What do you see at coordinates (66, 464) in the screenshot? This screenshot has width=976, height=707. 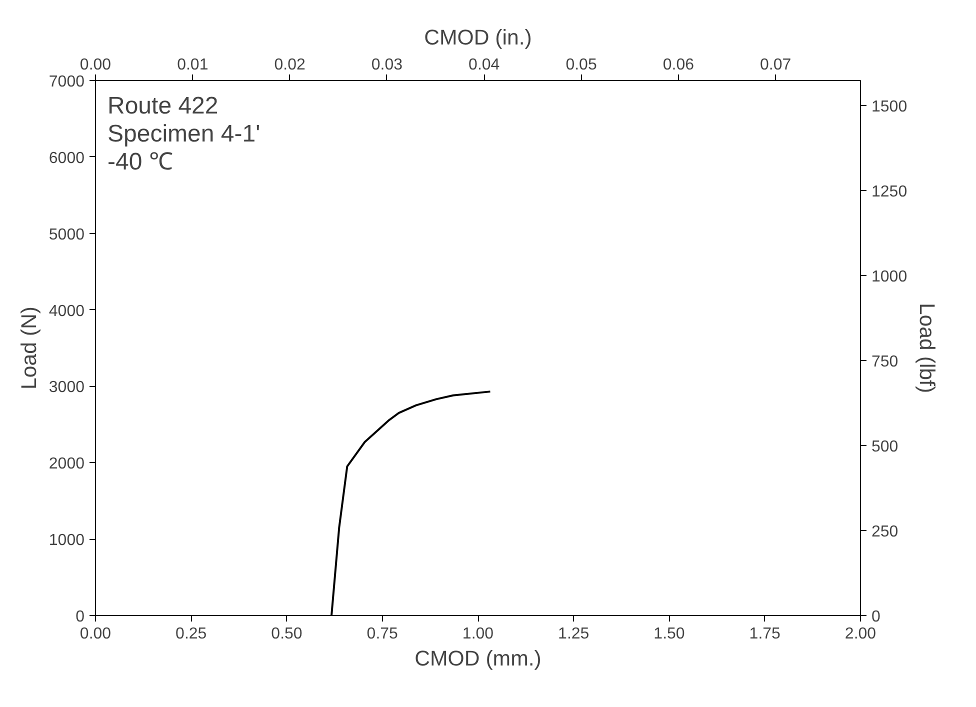 I see `y-tick-label: 2000` at bounding box center [66, 464].